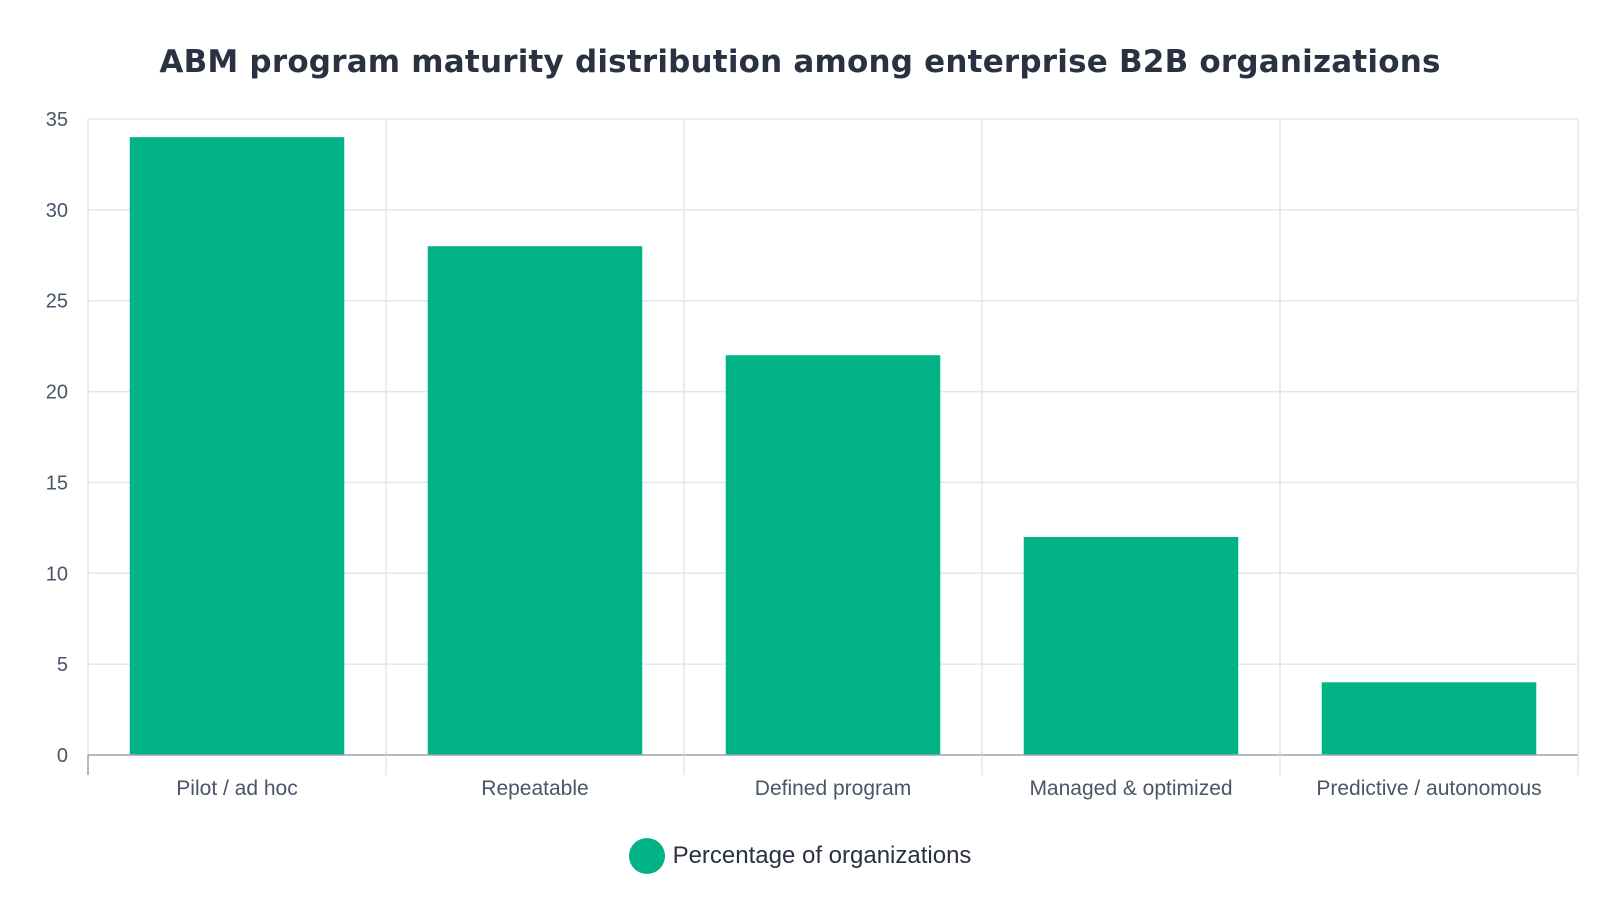 The height and width of the screenshot is (900, 1600). I want to click on x-tick-label: Predictive / autonomous, so click(1428, 788).